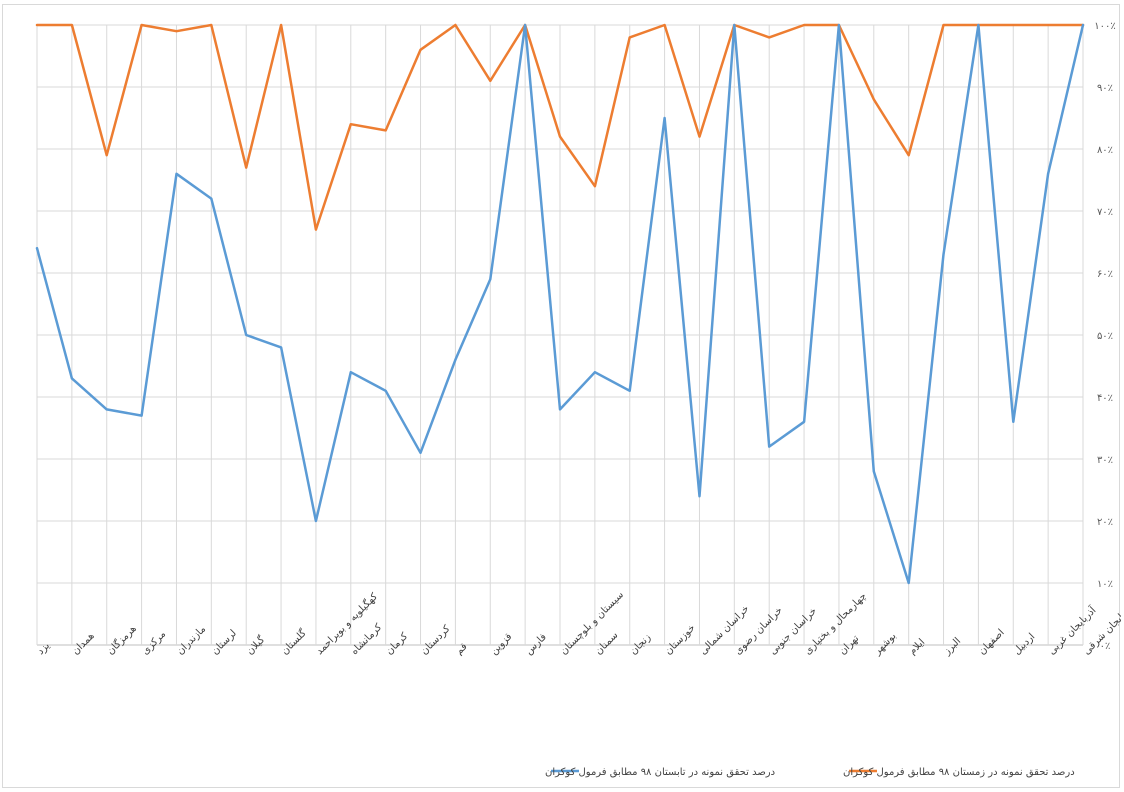  Describe the element at coordinates (1105, 150) in the screenshot. I see `y-tick-label: ۸۰٪` at that location.